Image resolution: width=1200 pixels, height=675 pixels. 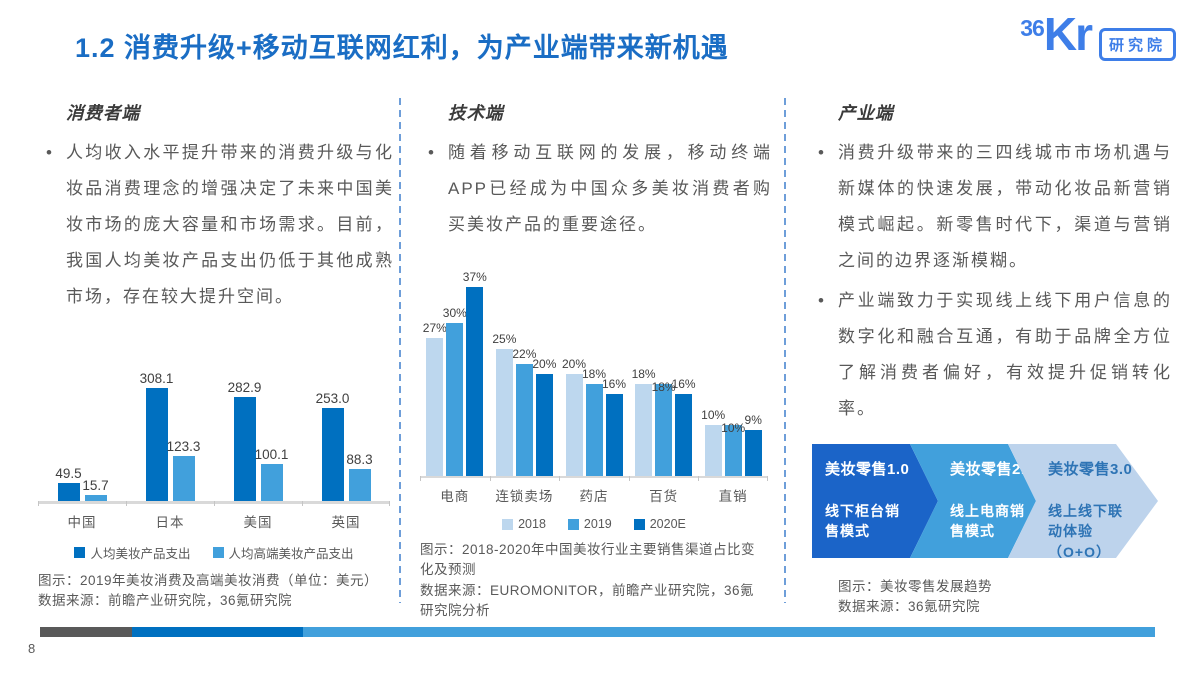 I want to click on bar-value-label: 123.3, so click(x=183, y=446).